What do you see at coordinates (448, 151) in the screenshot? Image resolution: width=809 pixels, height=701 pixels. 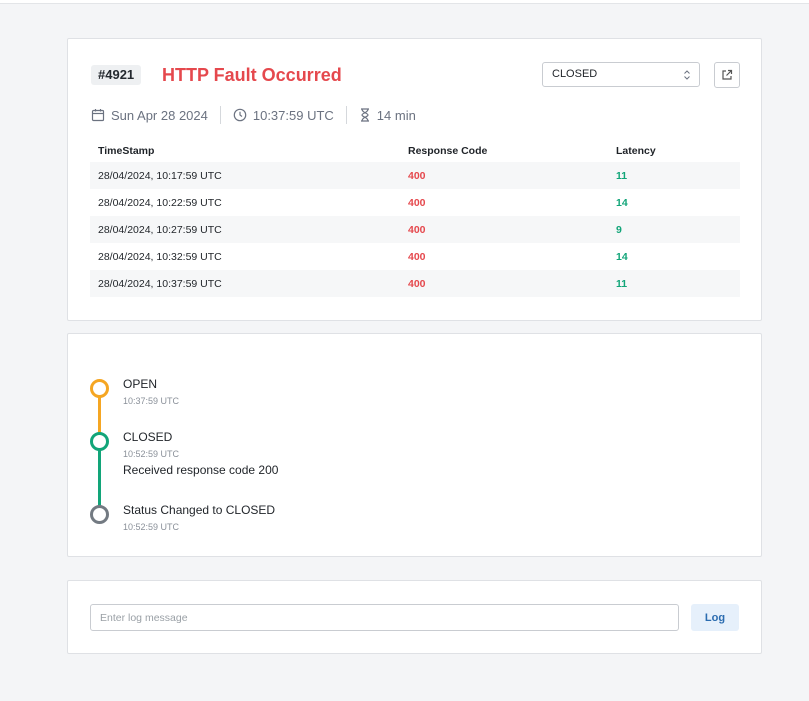 I see `header-response-code: Response Code` at bounding box center [448, 151].